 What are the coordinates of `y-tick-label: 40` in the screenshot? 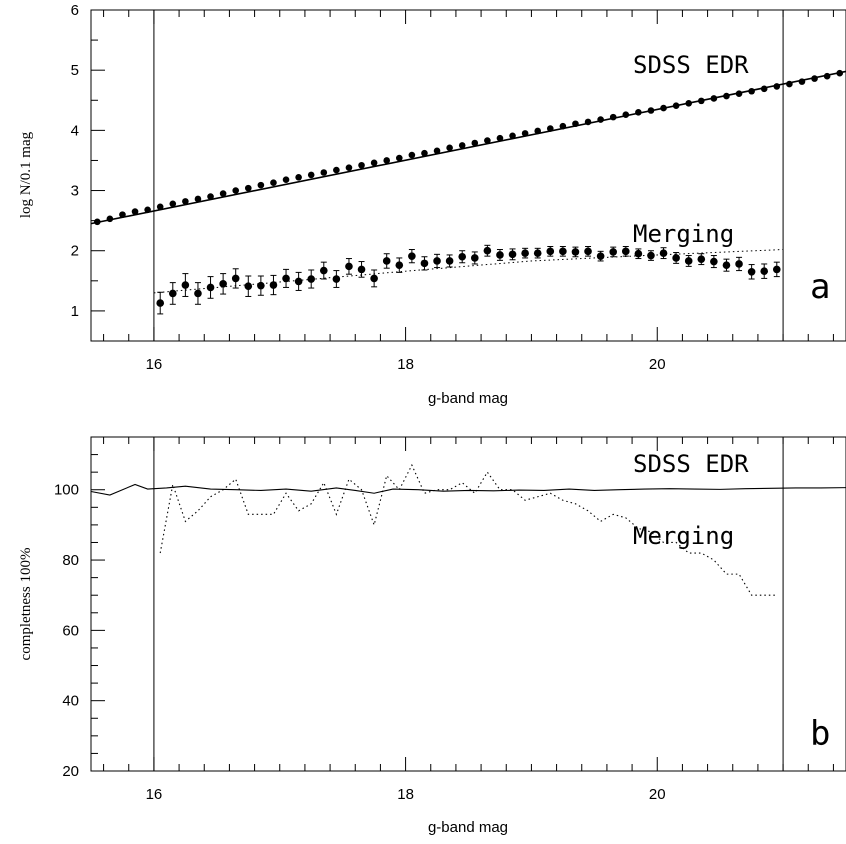 It's located at (70, 701).